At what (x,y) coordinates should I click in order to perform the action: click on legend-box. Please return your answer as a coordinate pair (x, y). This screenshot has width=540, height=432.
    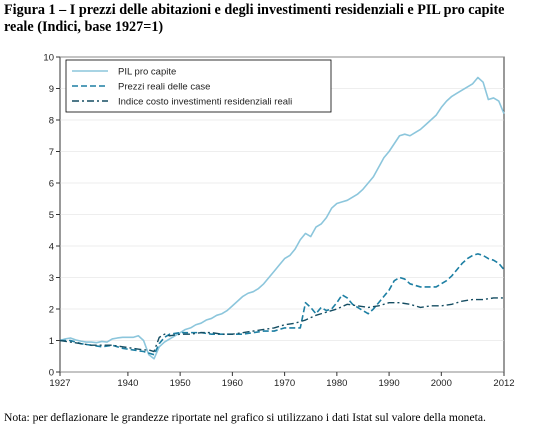
    Looking at the image, I should click on (198, 86).